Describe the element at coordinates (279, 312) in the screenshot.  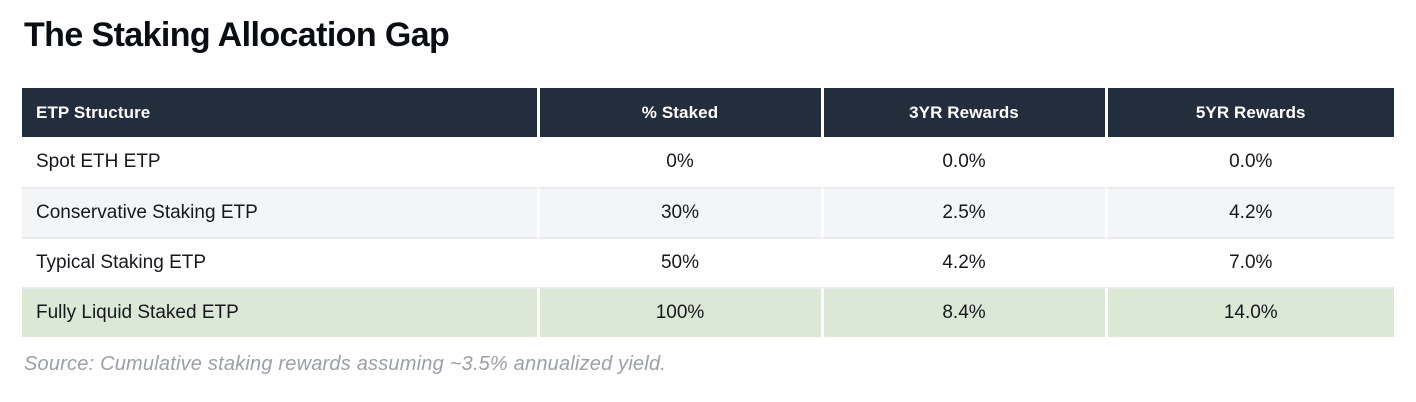
I see `cell-structure: Fully Liquid Staked ETP` at that location.